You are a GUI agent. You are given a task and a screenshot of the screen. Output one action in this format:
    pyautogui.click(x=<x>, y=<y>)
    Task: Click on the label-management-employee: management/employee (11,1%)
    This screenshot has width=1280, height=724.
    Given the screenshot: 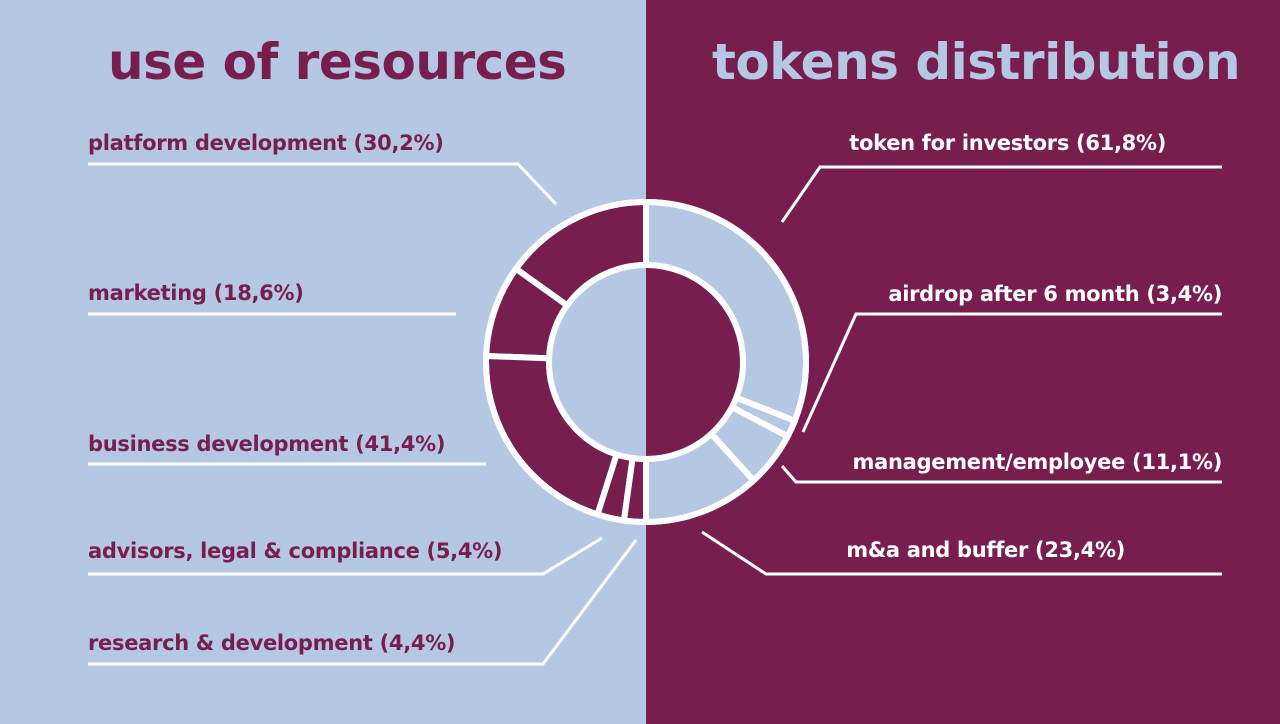 What is the action you would take?
    pyautogui.click(x=1037, y=462)
    